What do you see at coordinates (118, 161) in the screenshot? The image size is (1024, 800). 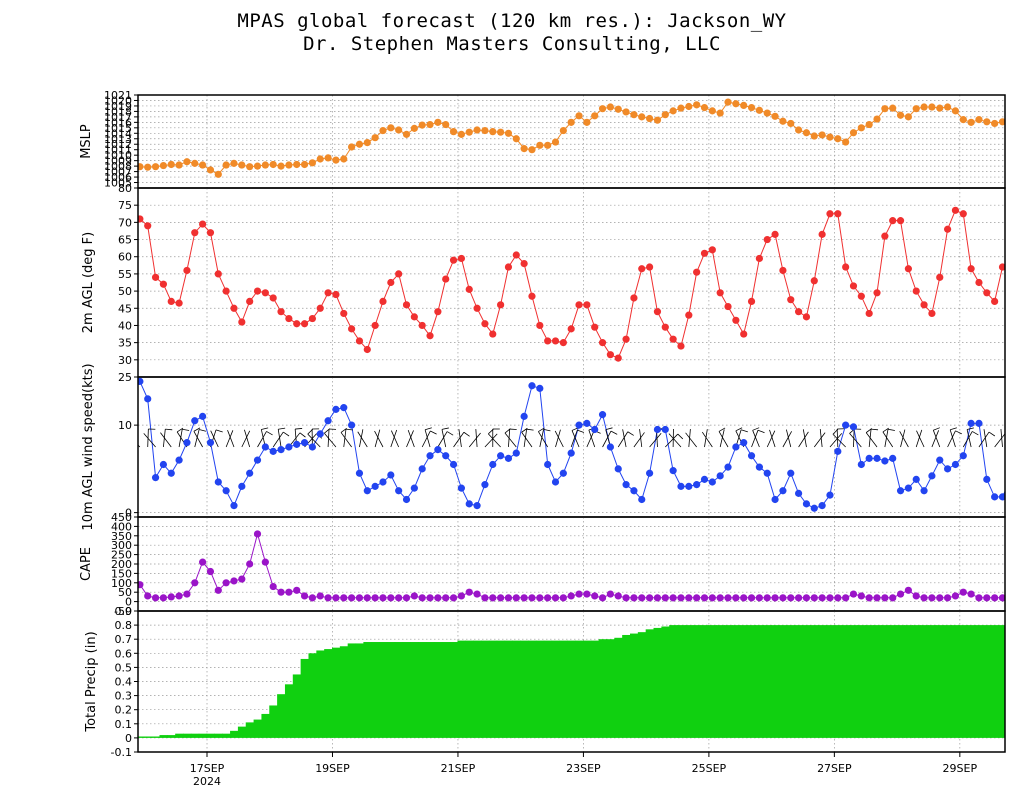 I see `mslp-ytick-label: 1009` at bounding box center [118, 161].